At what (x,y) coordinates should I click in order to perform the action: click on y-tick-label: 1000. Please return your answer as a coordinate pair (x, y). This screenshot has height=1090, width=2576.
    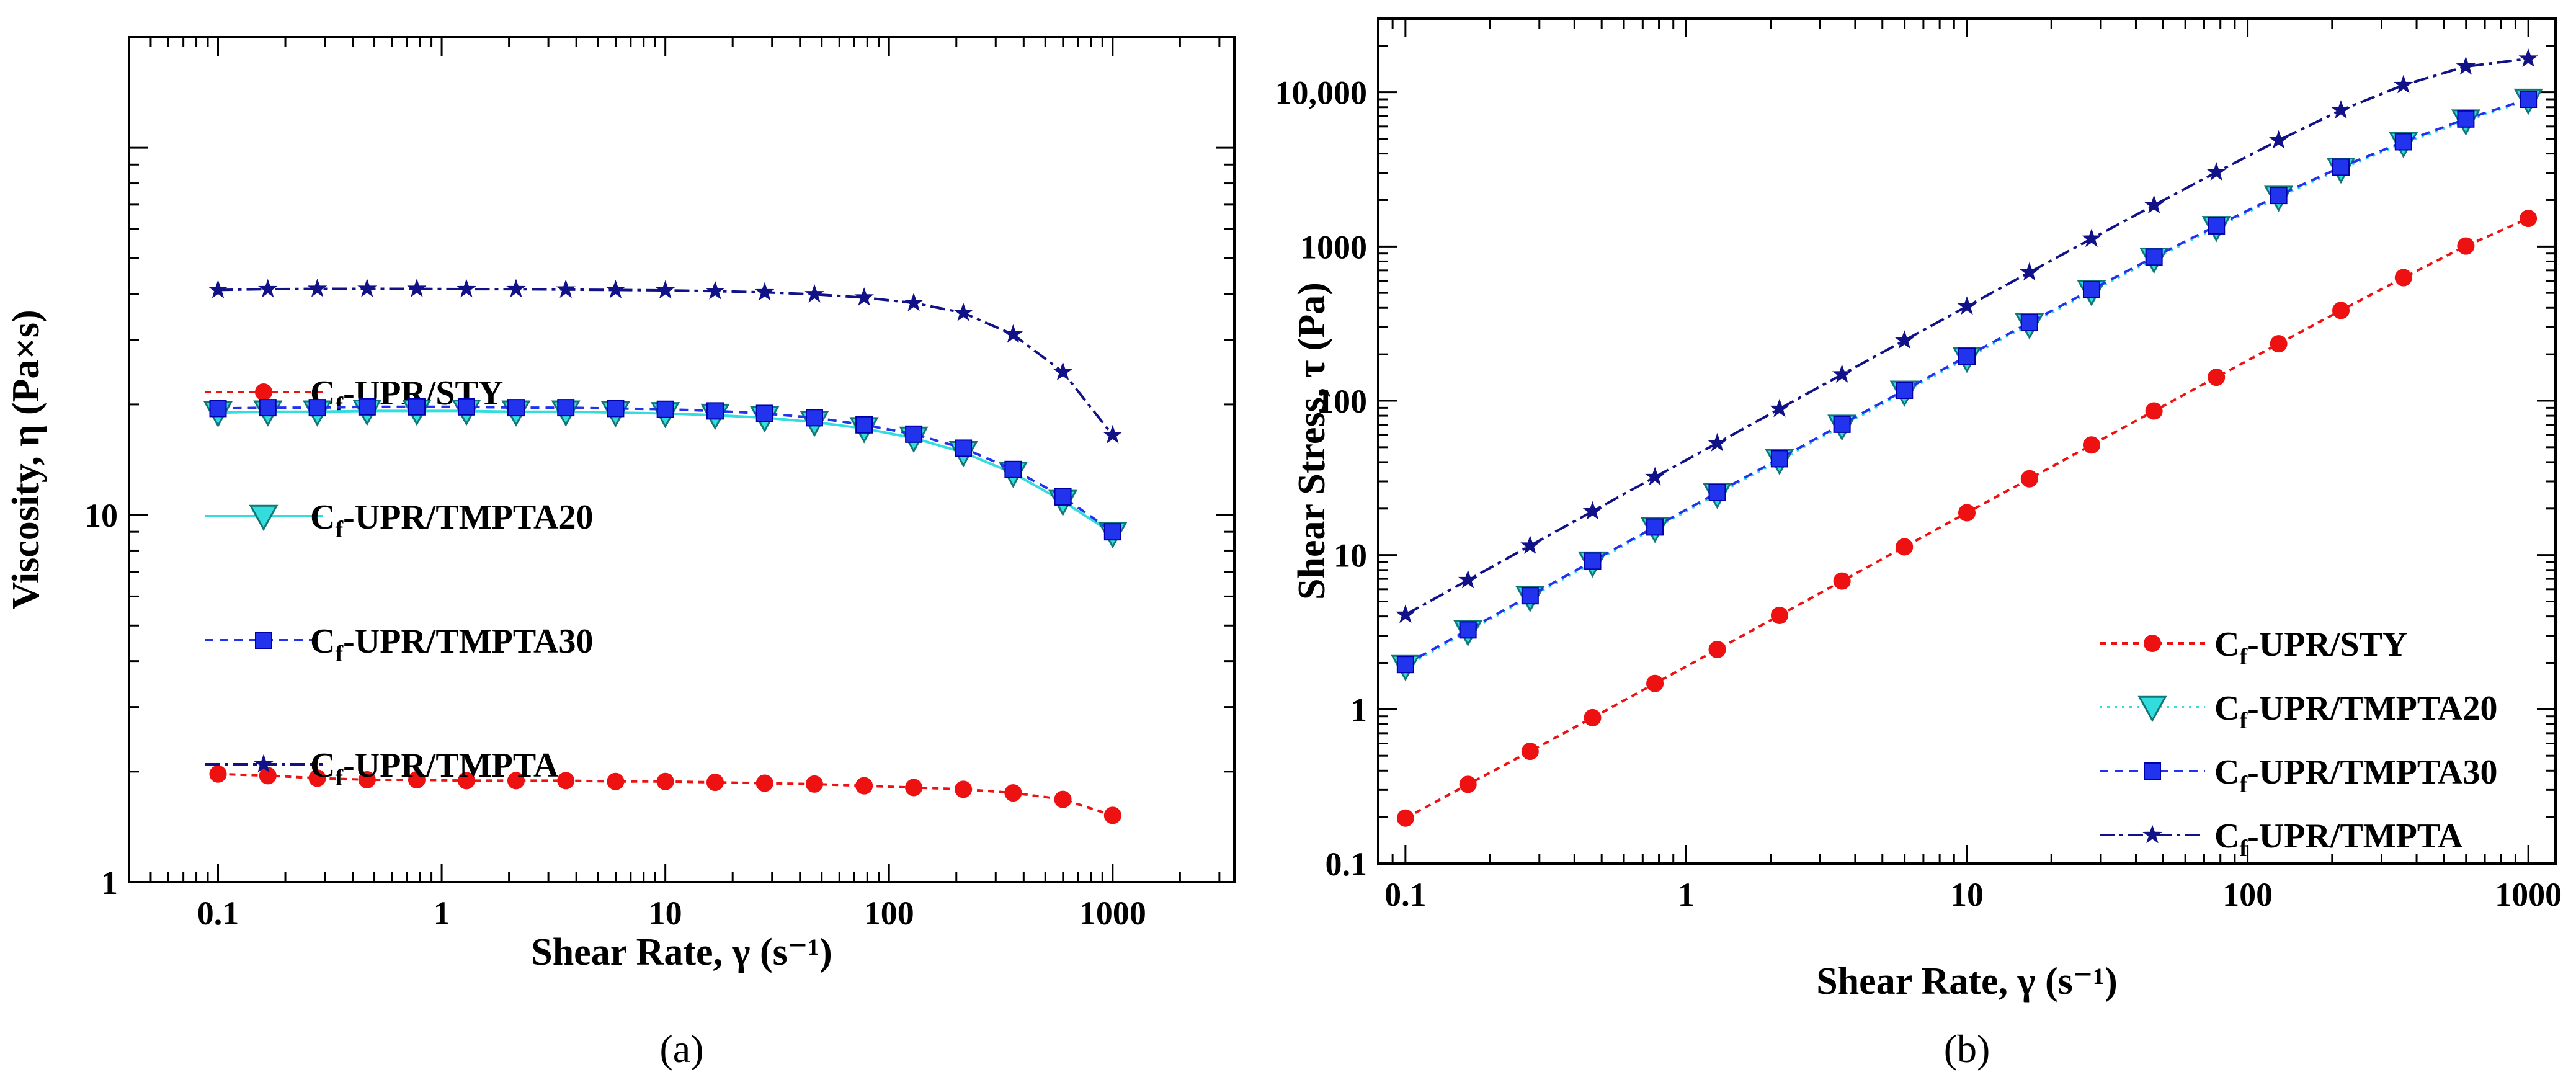
    Looking at the image, I should click on (1333, 247).